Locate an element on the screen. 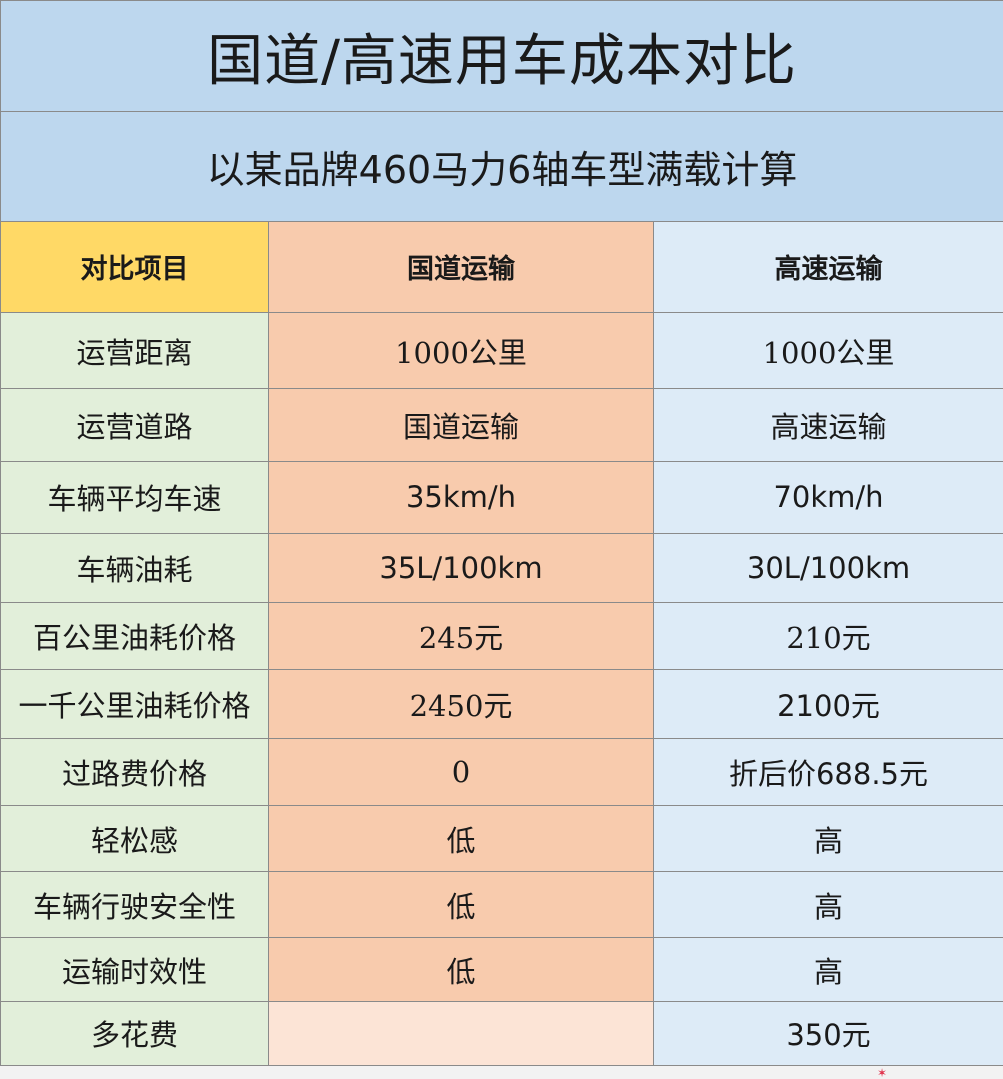 The height and width of the screenshot is (1079, 1003). table-row: 运输时效性 低 高 is located at coordinates (501, 969).